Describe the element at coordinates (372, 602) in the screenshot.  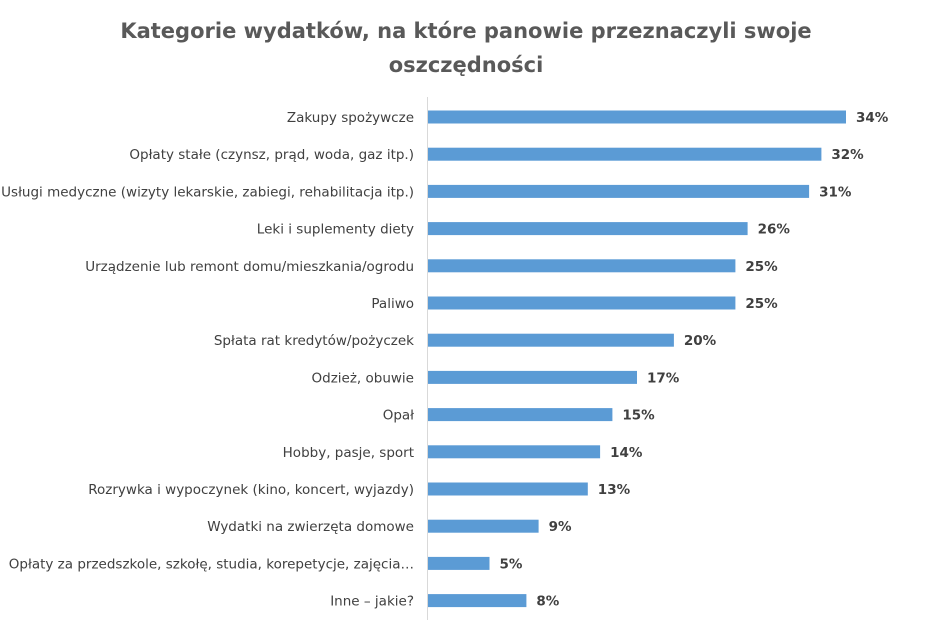
I see `category-label-13: Inne – jakie?` at that location.